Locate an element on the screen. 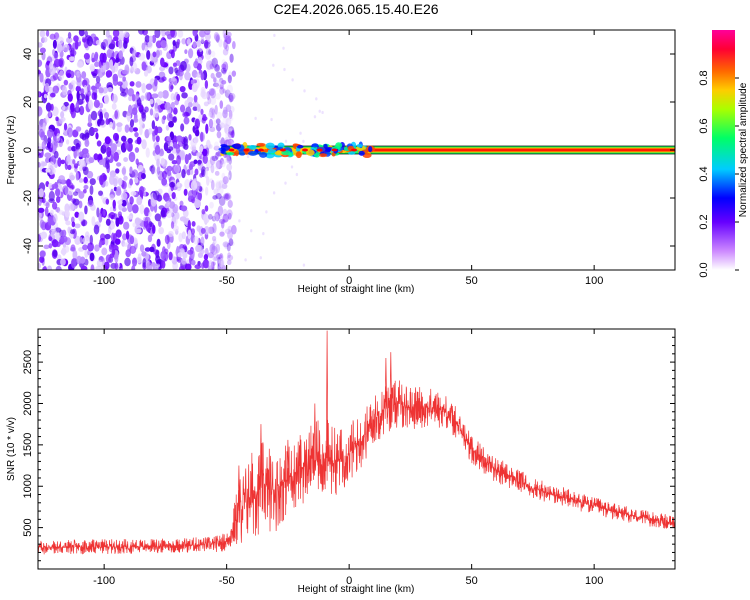 Image resolution: width=750 pixels, height=600 pixels. onset-blob is located at coordinates (325, 146).